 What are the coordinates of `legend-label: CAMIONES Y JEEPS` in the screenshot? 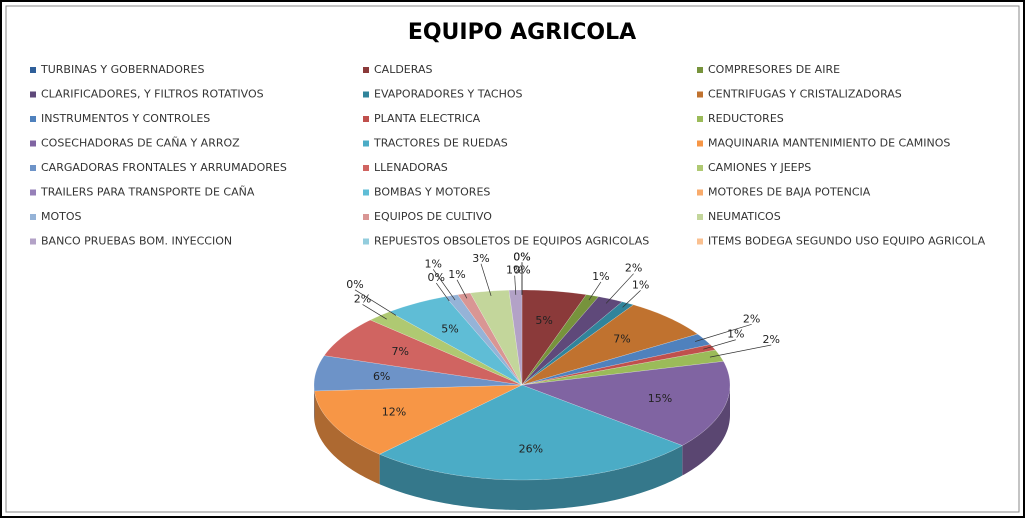 It's located at (759, 167).